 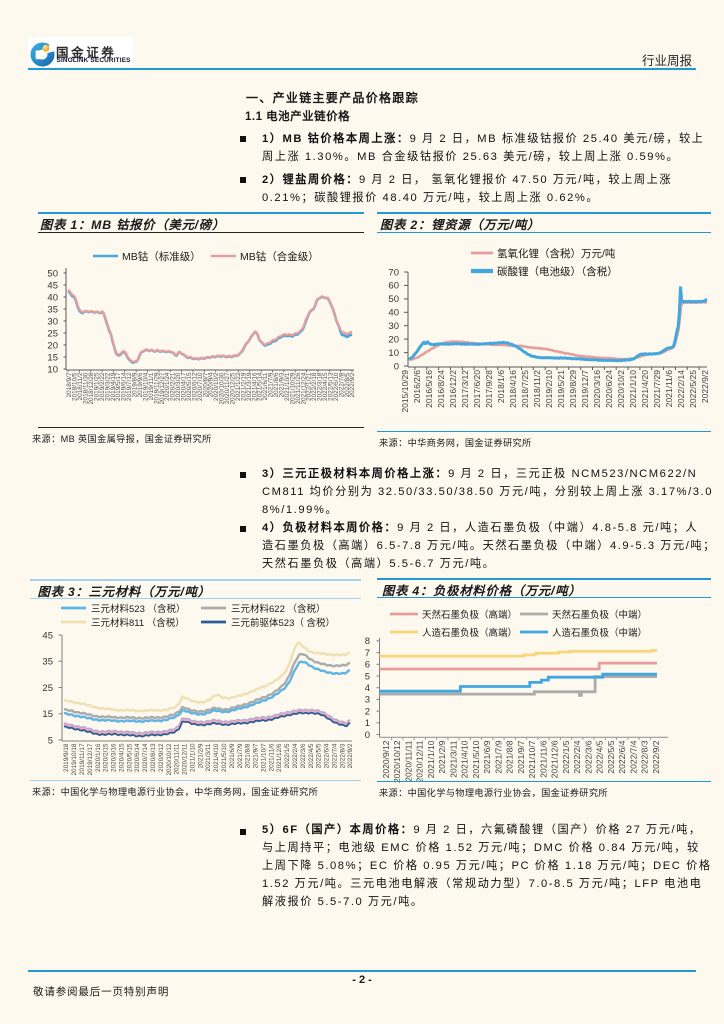 What do you see at coordinates (309, 386) in the screenshot?
I see `svg-text: 2022/1/21` at bounding box center [309, 386].